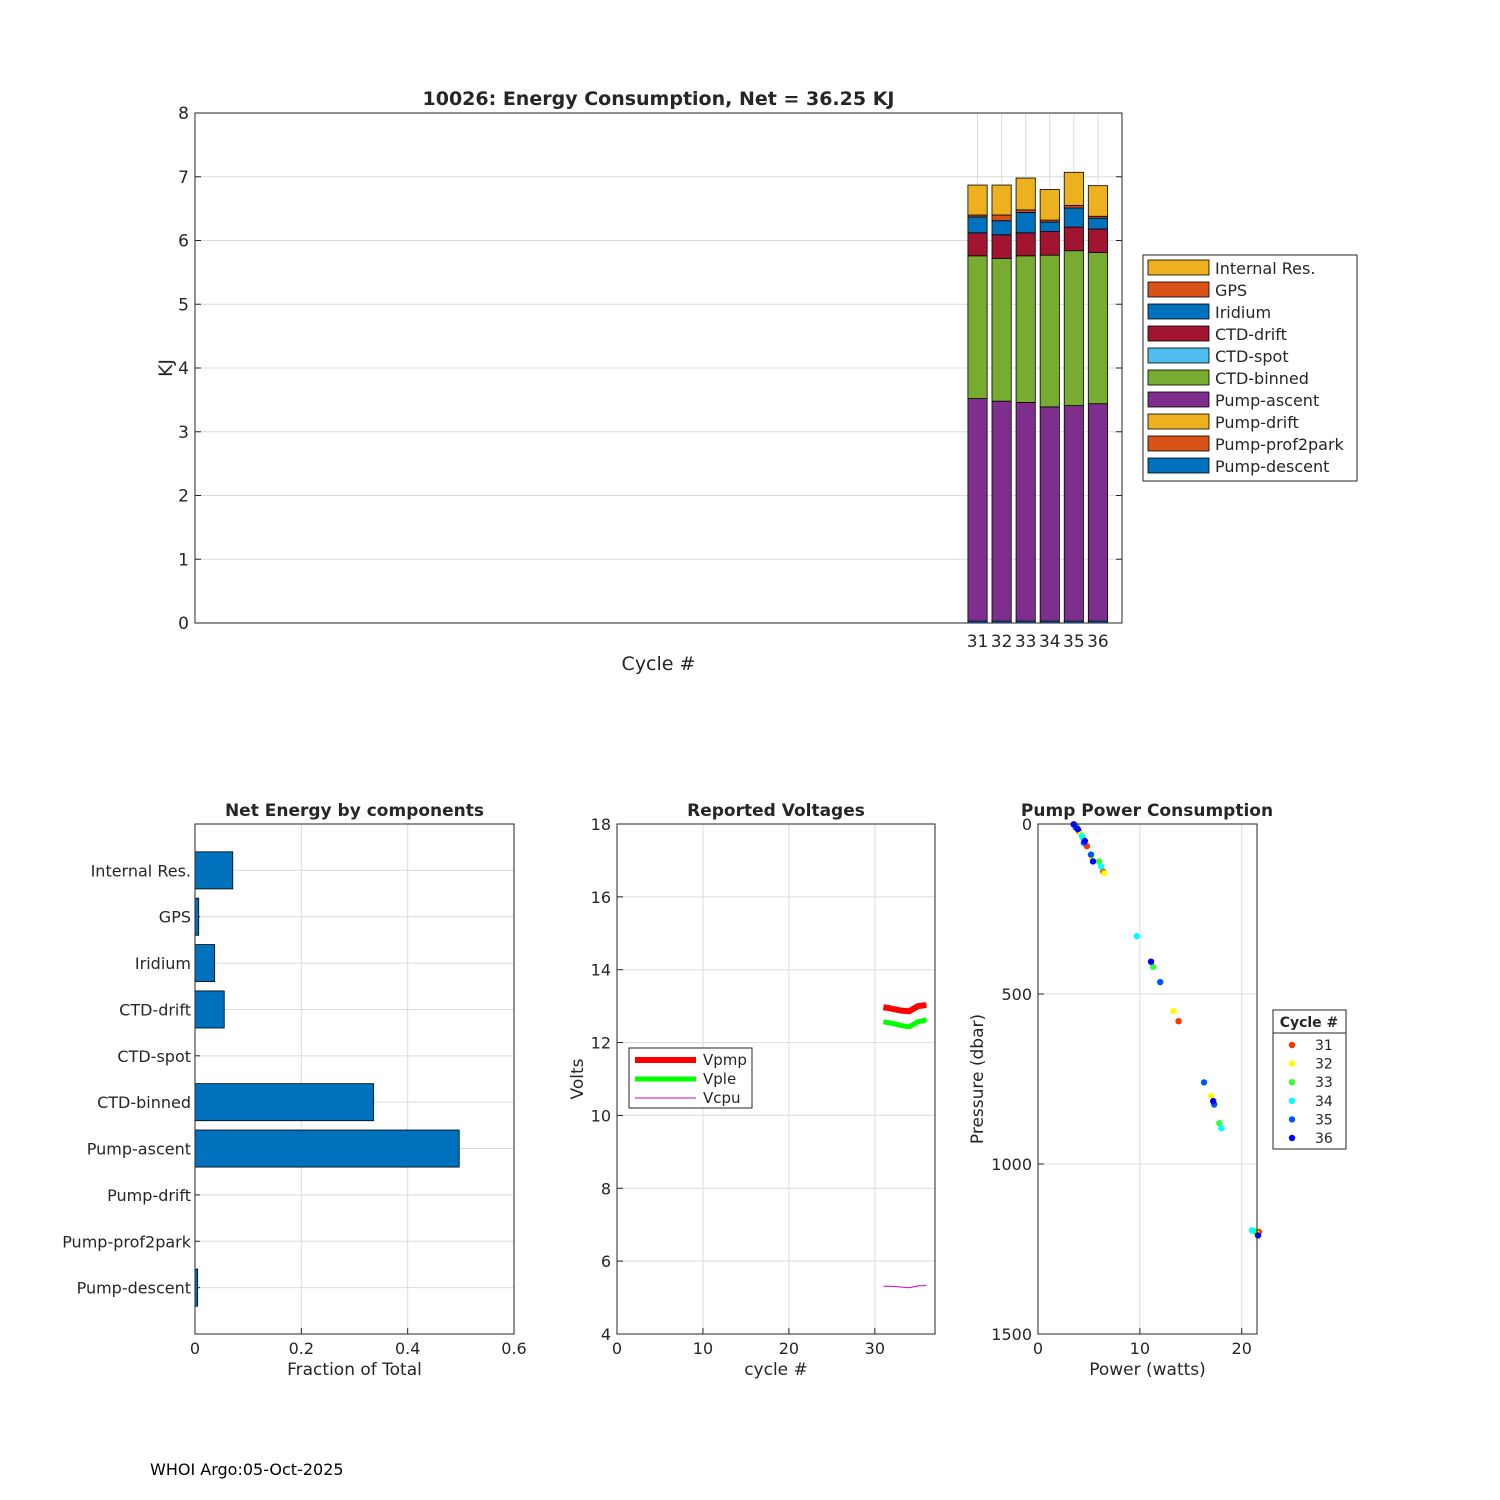 The image size is (1500, 1500). I want to click on c2-xtick-label: 0, so click(195, 1348).